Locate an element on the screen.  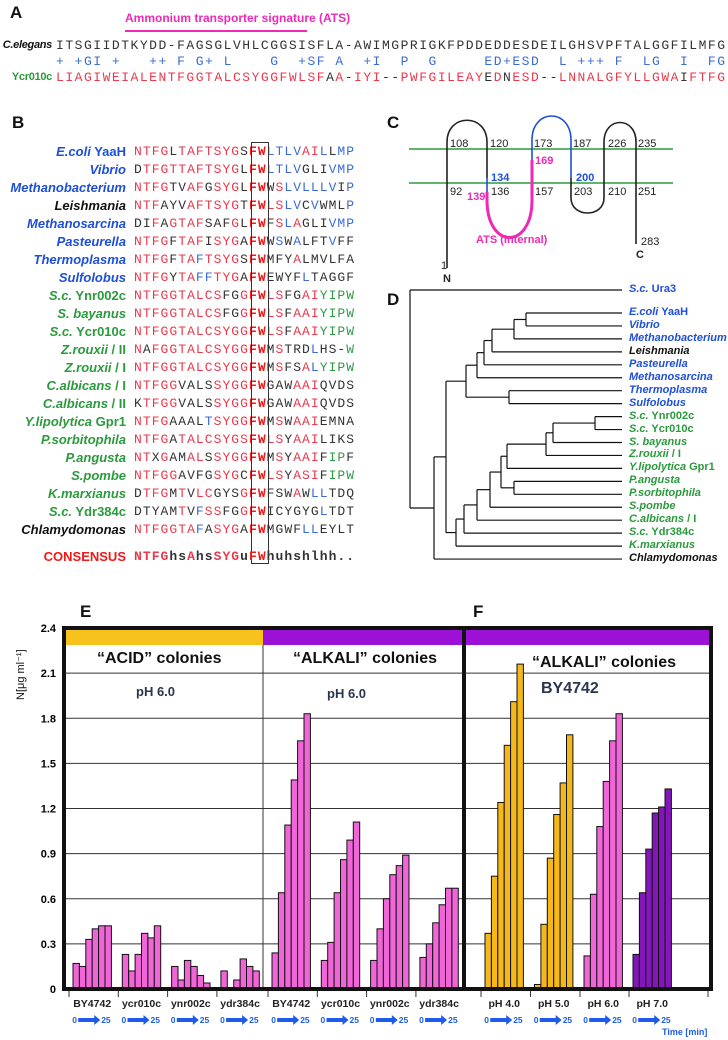
residue: C is located at coordinates (209, 295).